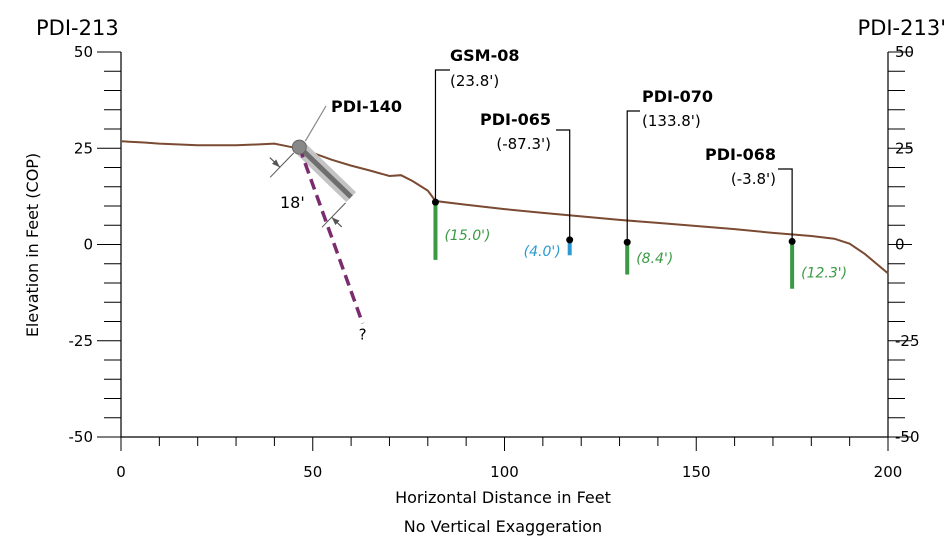 This screenshot has height=545, width=948. Describe the element at coordinates (77, 28) in the screenshot. I see `section-start-label: PDI-213` at that location.